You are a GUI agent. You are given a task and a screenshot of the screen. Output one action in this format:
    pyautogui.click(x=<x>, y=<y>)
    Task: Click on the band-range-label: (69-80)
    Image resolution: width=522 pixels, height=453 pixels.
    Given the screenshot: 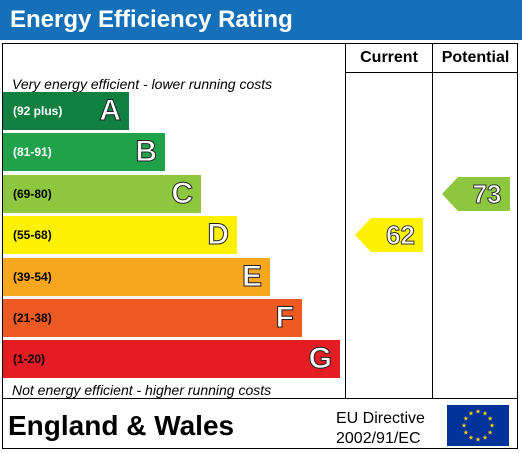 What is the action you would take?
    pyautogui.click(x=32, y=194)
    